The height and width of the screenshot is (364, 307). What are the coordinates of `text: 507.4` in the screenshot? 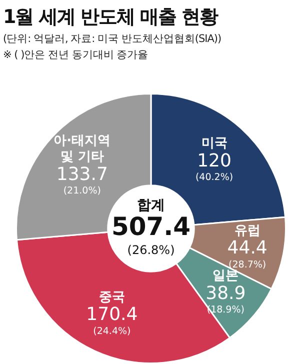 It's located at (151, 226).